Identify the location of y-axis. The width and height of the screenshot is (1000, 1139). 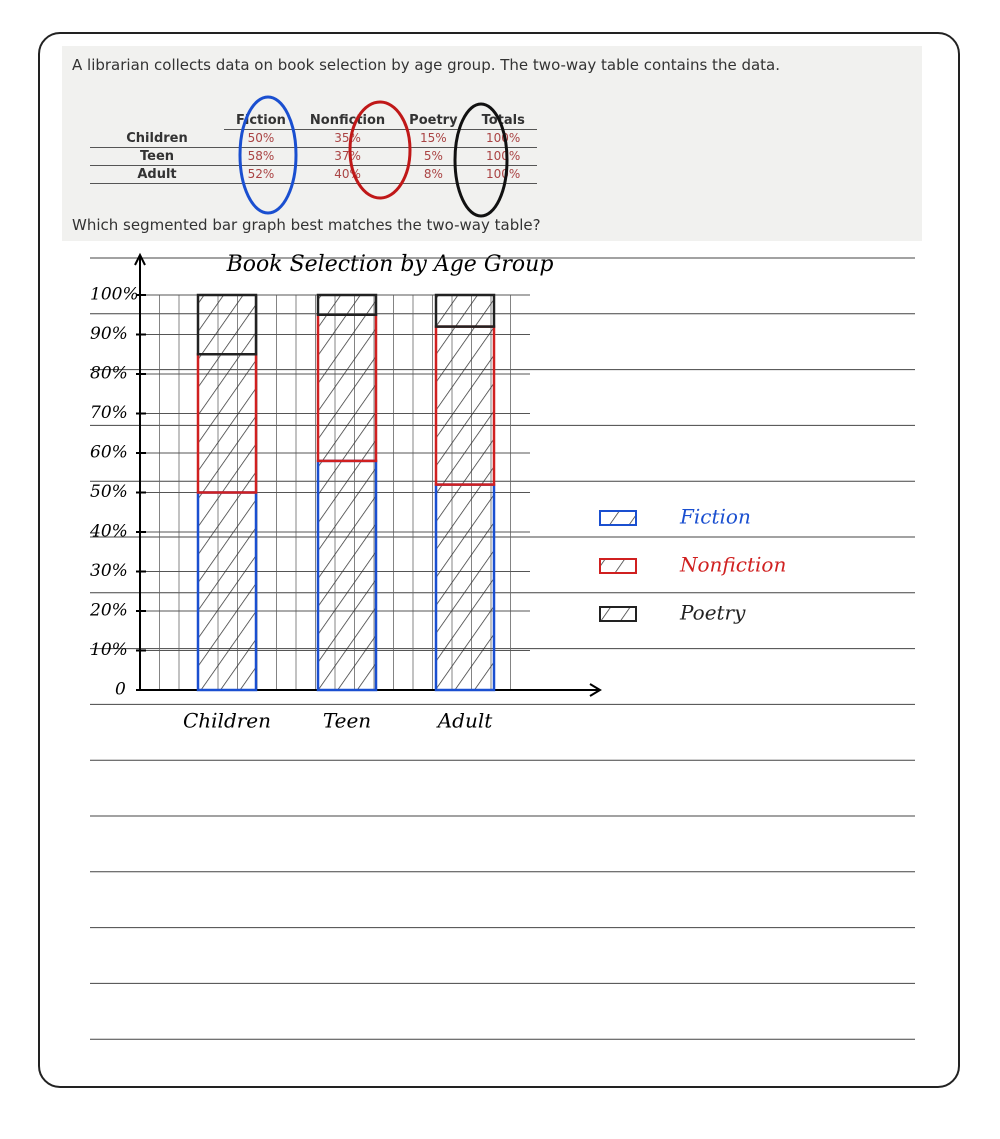
(140, 471).